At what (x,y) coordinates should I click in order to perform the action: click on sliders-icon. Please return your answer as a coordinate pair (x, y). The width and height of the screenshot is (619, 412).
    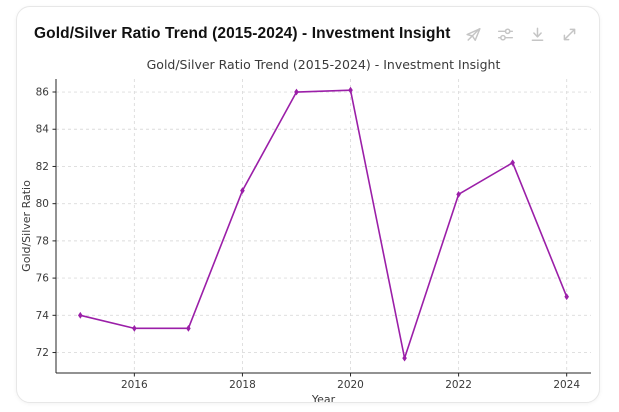
    Looking at the image, I should click on (505, 34).